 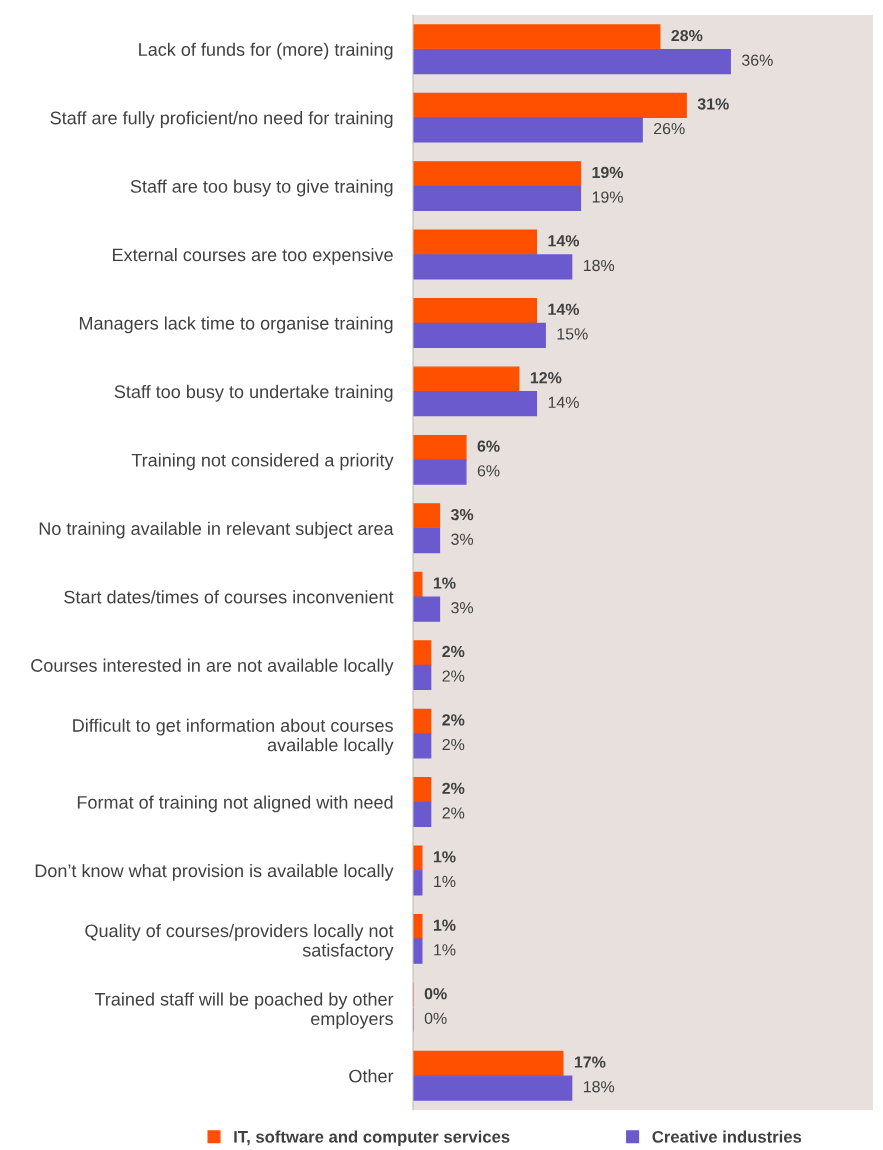 What do you see at coordinates (572, 334) in the screenshot?
I see `data-label: 15%` at bounding box center [572, 334].